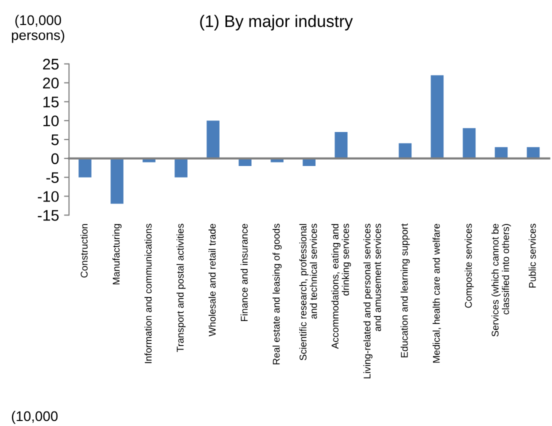 This screenshot has width=552, height=426. Describe the element at coordinates (52, 178) in the screenshot. I see `y-tick-label: -5` at that location.